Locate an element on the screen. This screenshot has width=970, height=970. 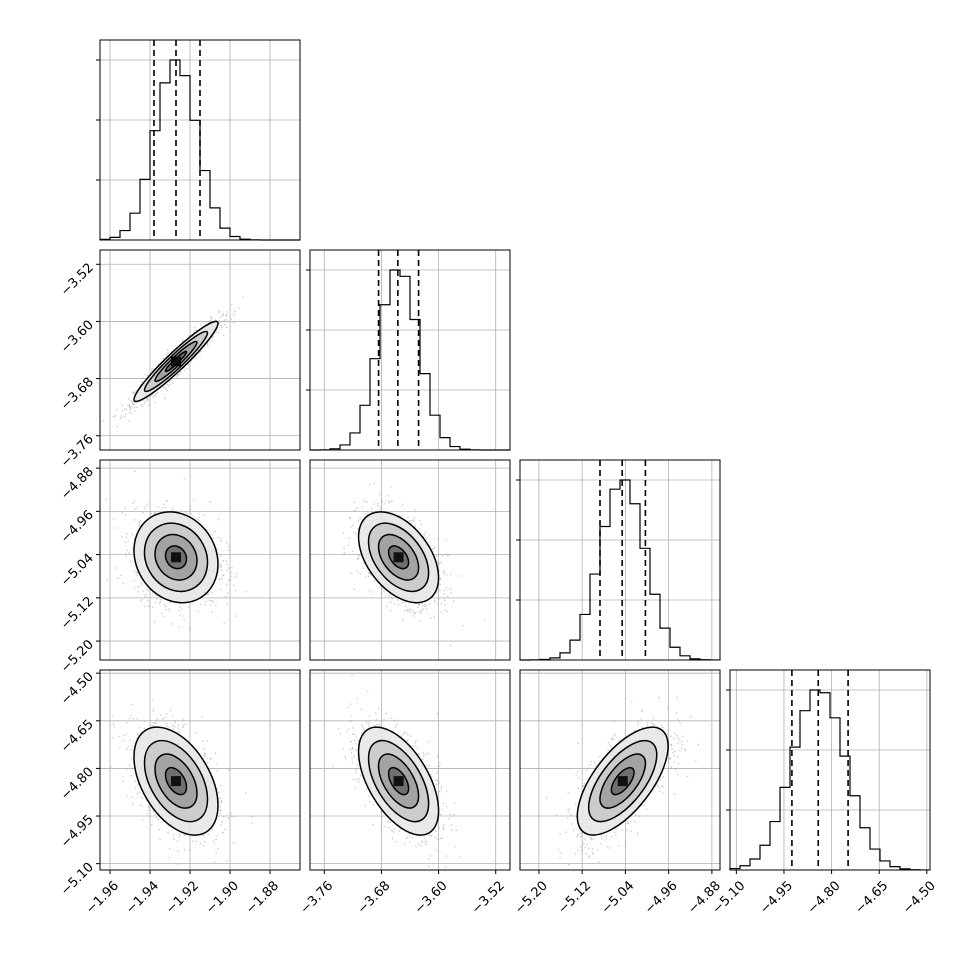
x-tick-label: −3.60 is located at coordinates (431, 897).